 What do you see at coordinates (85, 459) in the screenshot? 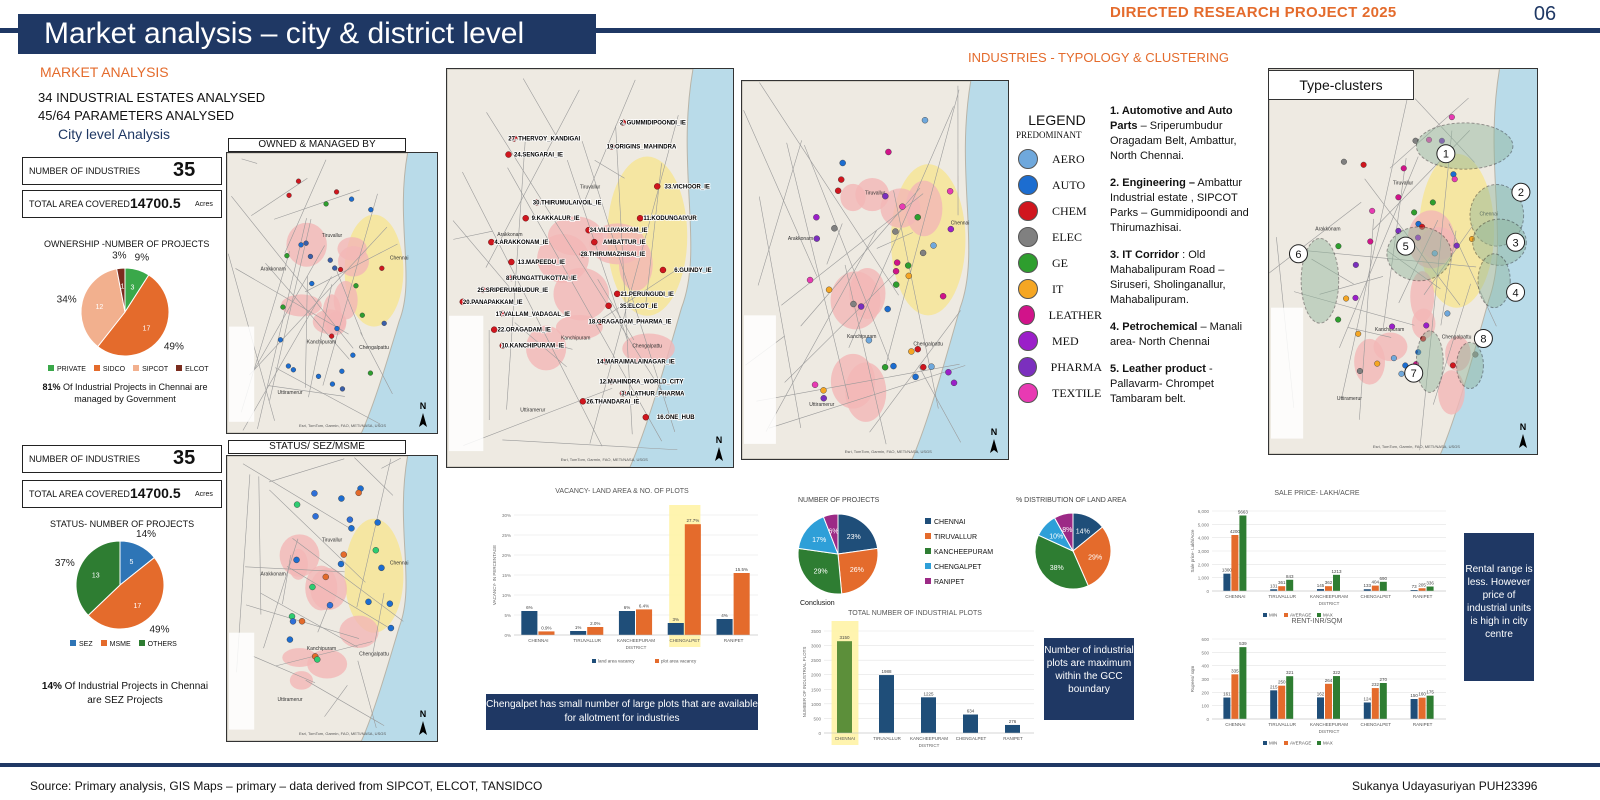
I see `num-industries-label-2: NUMBER OF INDUSTRIES` at bounding box center [85, 459].